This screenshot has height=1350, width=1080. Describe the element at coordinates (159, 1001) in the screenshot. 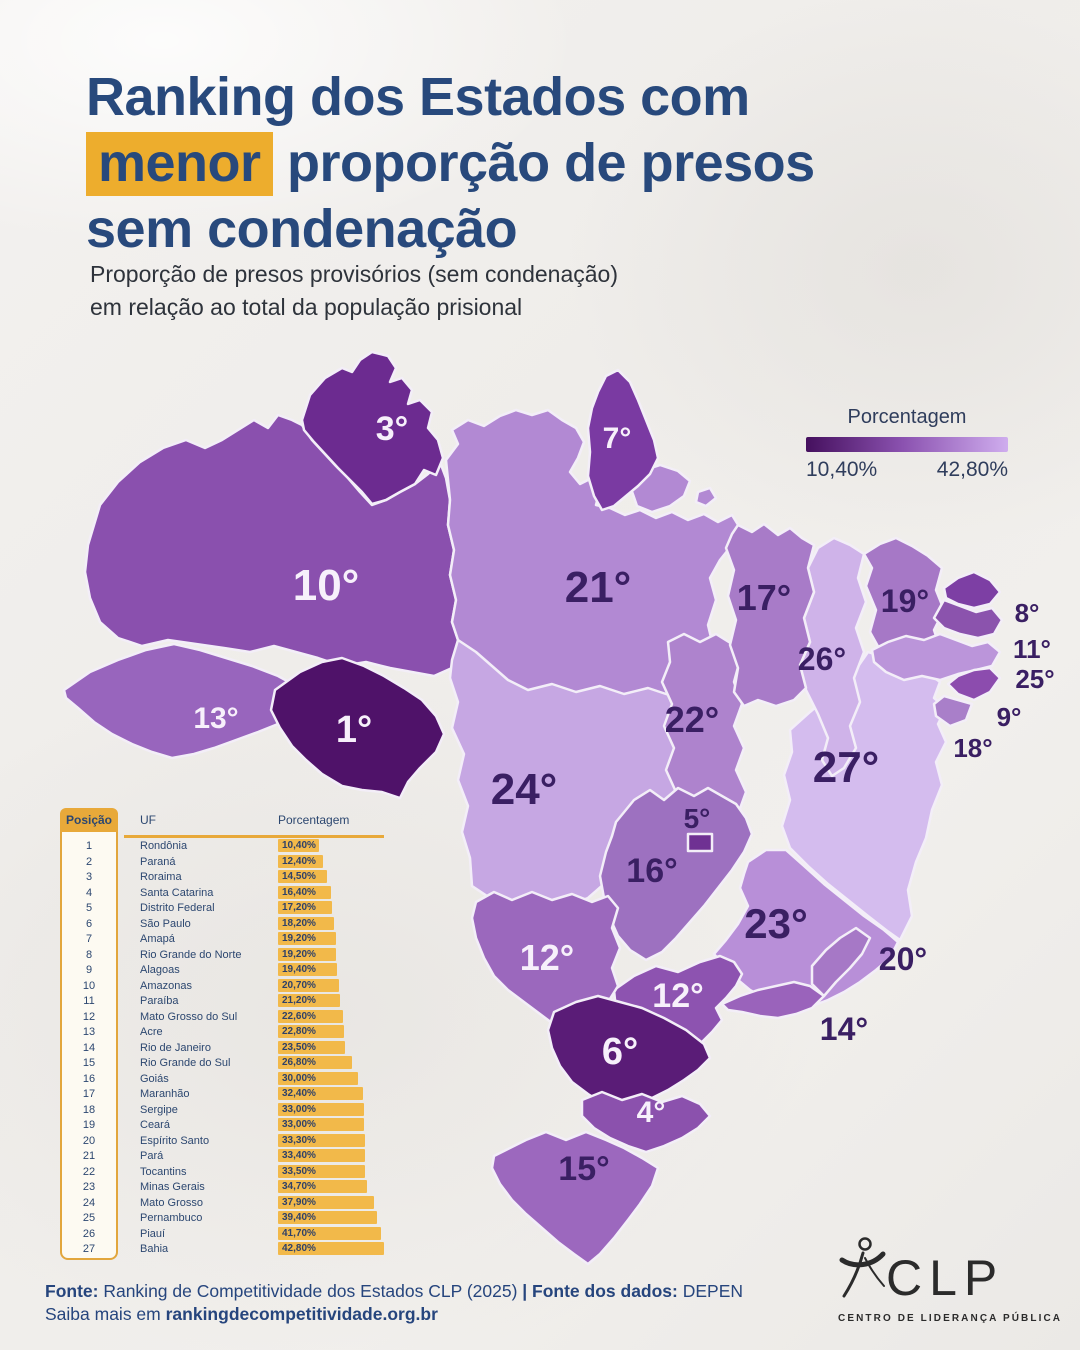

I see `row-uf: Paraíba` at that location.